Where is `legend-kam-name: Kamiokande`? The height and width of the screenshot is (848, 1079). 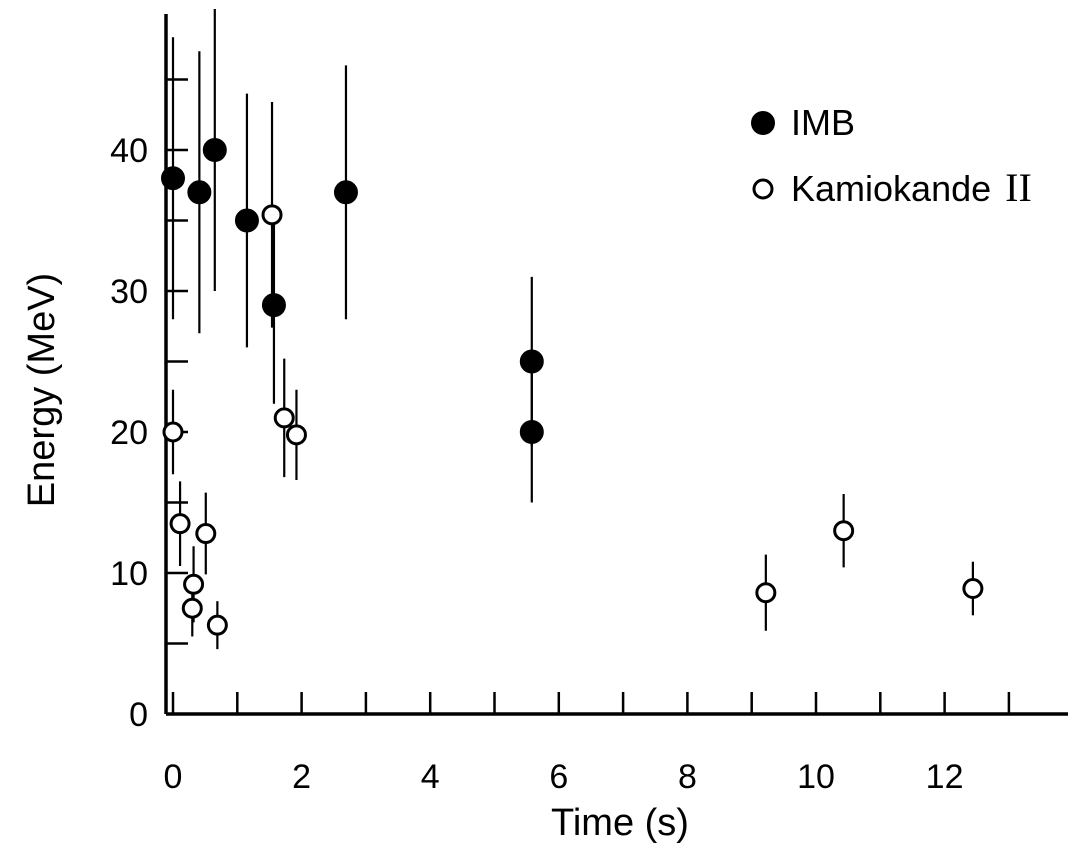 legend-kam-name: Kamiokande is located at coordinates (891, 188).